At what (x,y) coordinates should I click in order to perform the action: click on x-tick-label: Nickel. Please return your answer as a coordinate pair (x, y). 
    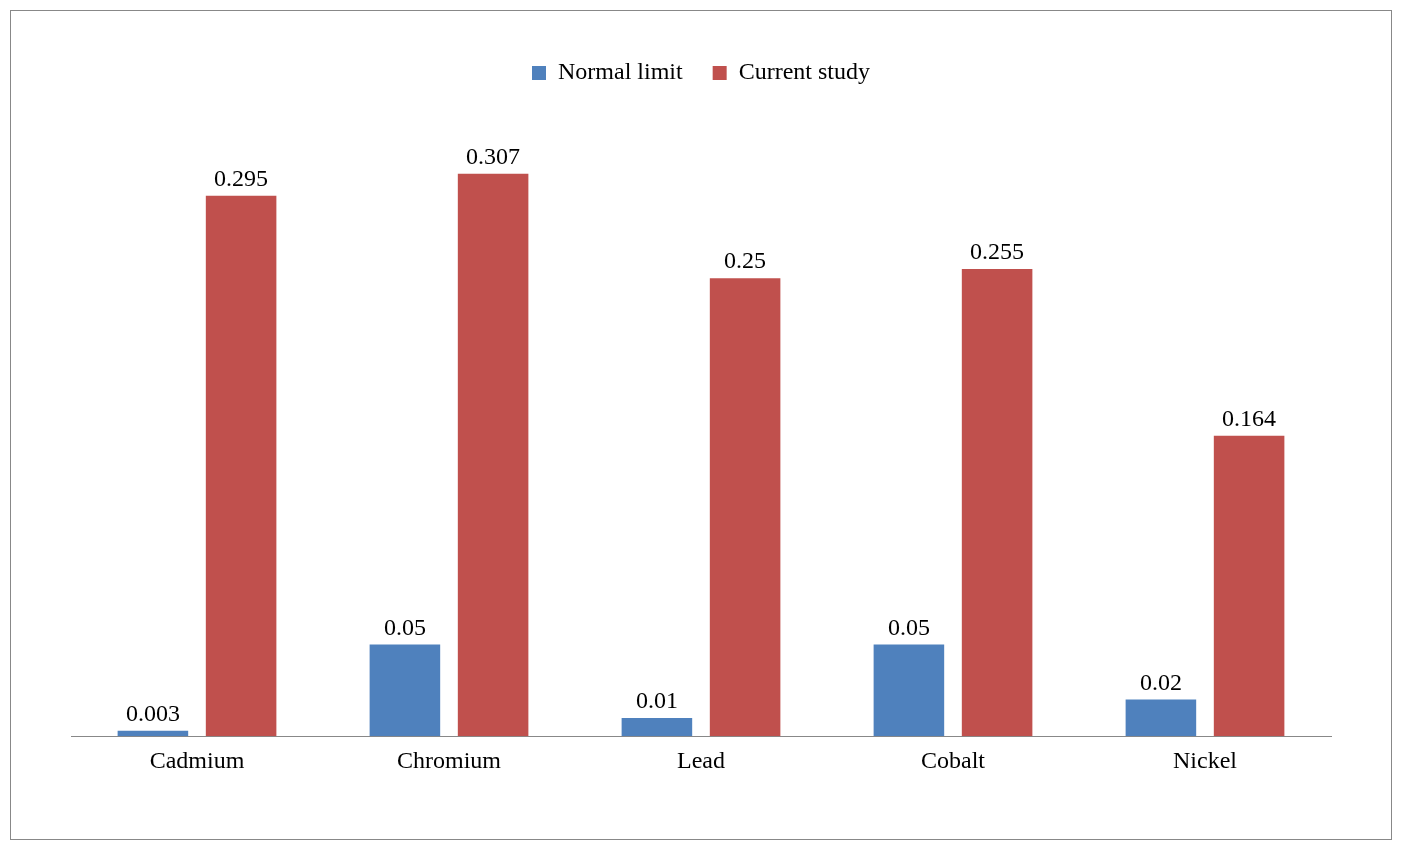
    Looking at the image, I should click on (1205, 759).